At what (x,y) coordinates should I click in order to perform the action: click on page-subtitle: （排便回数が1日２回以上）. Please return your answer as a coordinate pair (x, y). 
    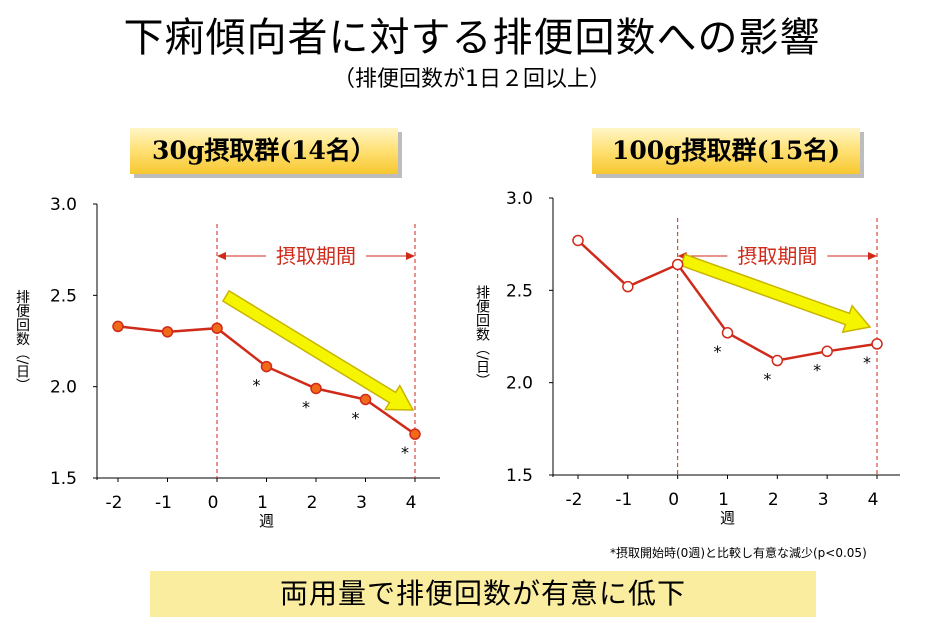
    Looking at the image, I should click on (472, 79).